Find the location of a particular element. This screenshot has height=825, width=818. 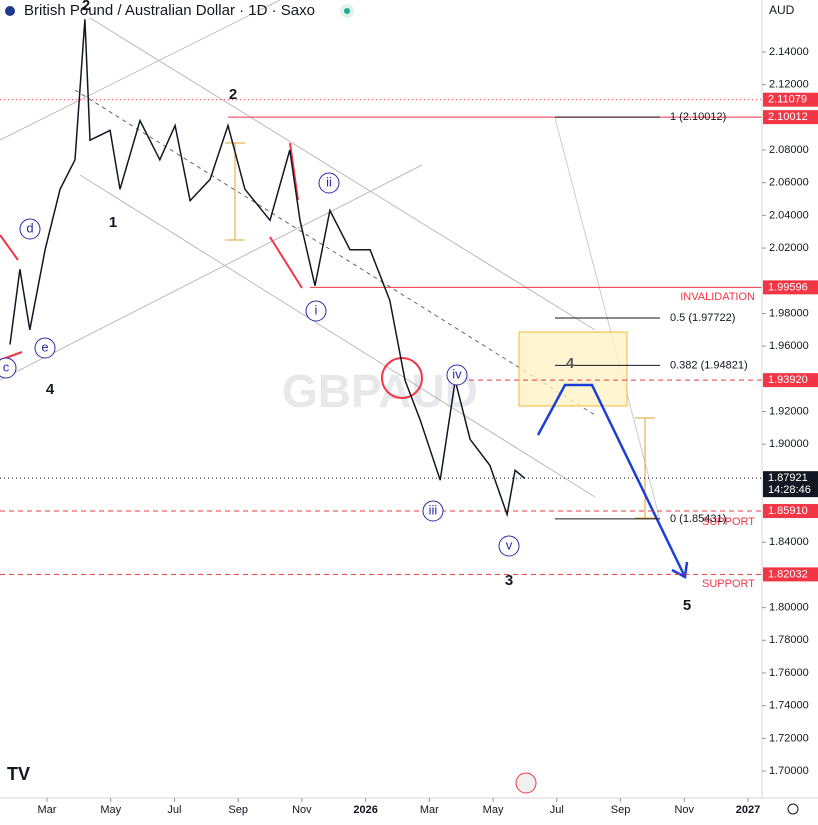

y-tick-label: 1.96000 is located at coordinates (789, 346).